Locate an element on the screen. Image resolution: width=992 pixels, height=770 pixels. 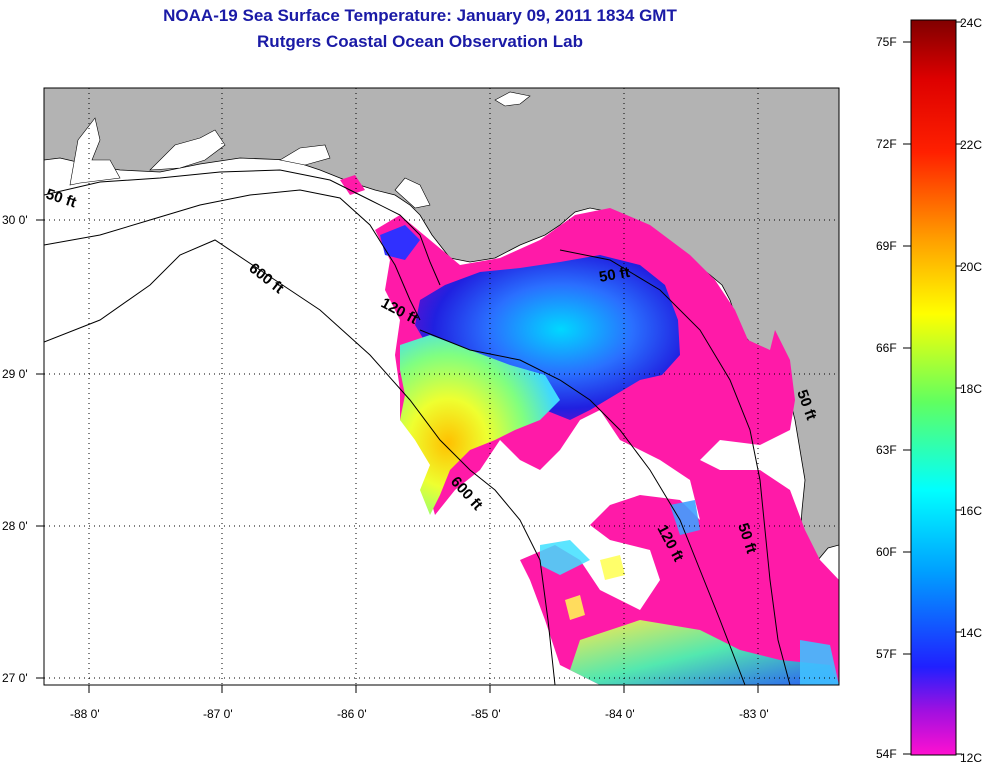
lat-label: 28 0' is located at coordinates (15, 526).